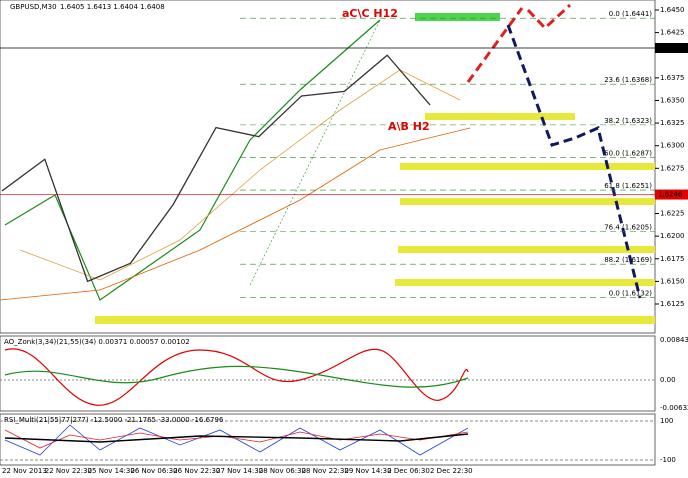  Describe the element at coordinates (409, 126) in the screenshot. I see `annotation: A\B H2` at that location.